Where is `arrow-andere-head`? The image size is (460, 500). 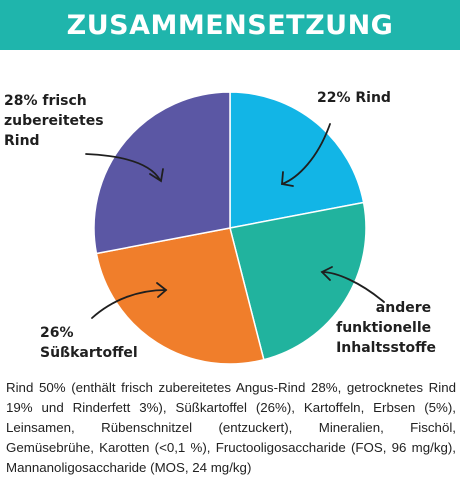
arrow-andere-head is located at coordinates (326, 273).